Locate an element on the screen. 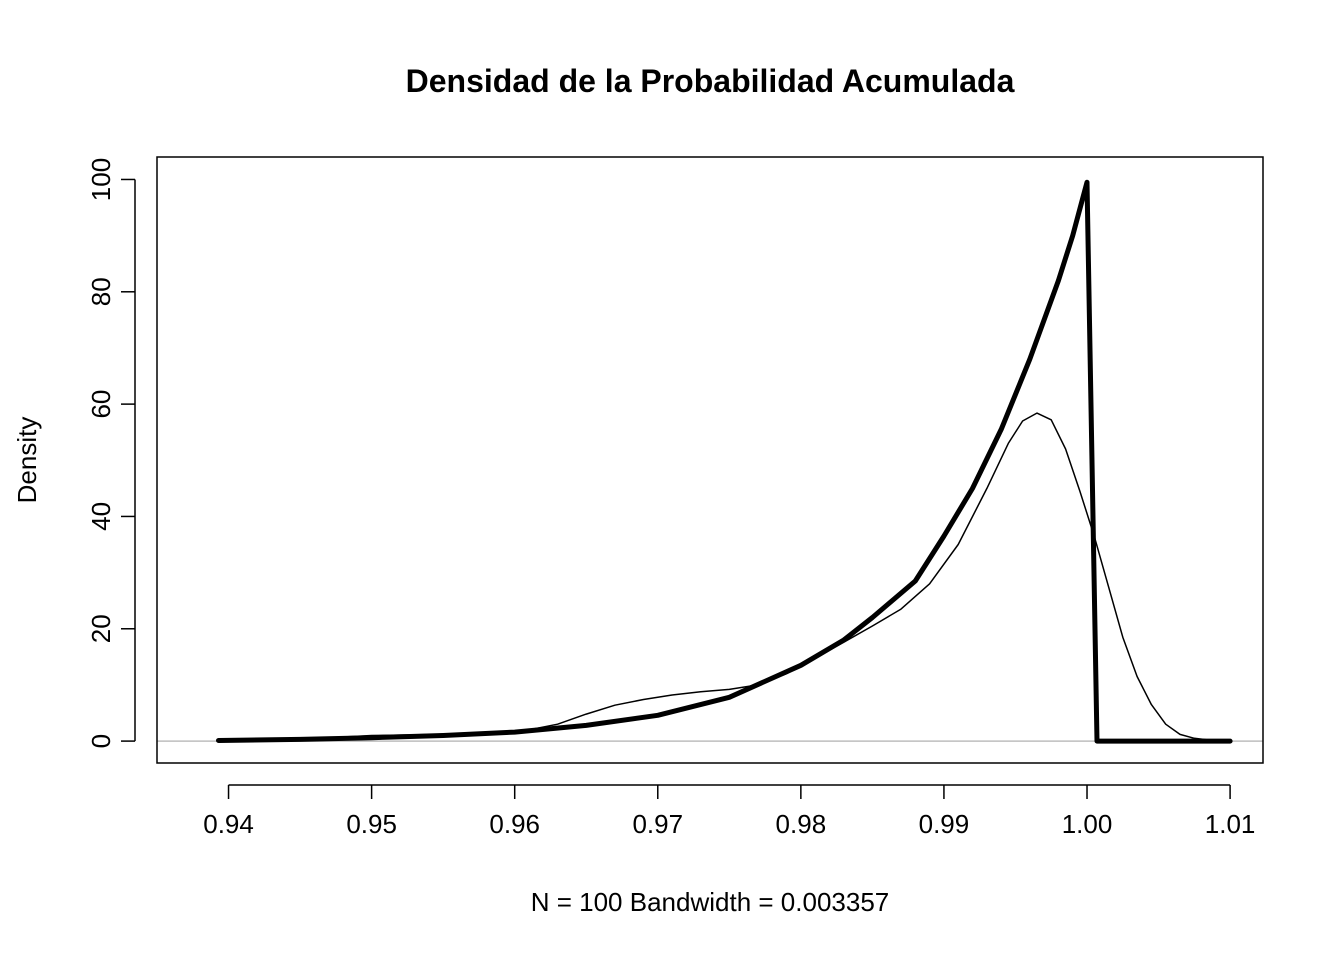 Image resolution: width=1344 pixels, height=960 pixels. x-axis: 0.94 0.95 0.96 0.97 0.98 0.99 1.00 1.01 is located at coordinates (729, 811).